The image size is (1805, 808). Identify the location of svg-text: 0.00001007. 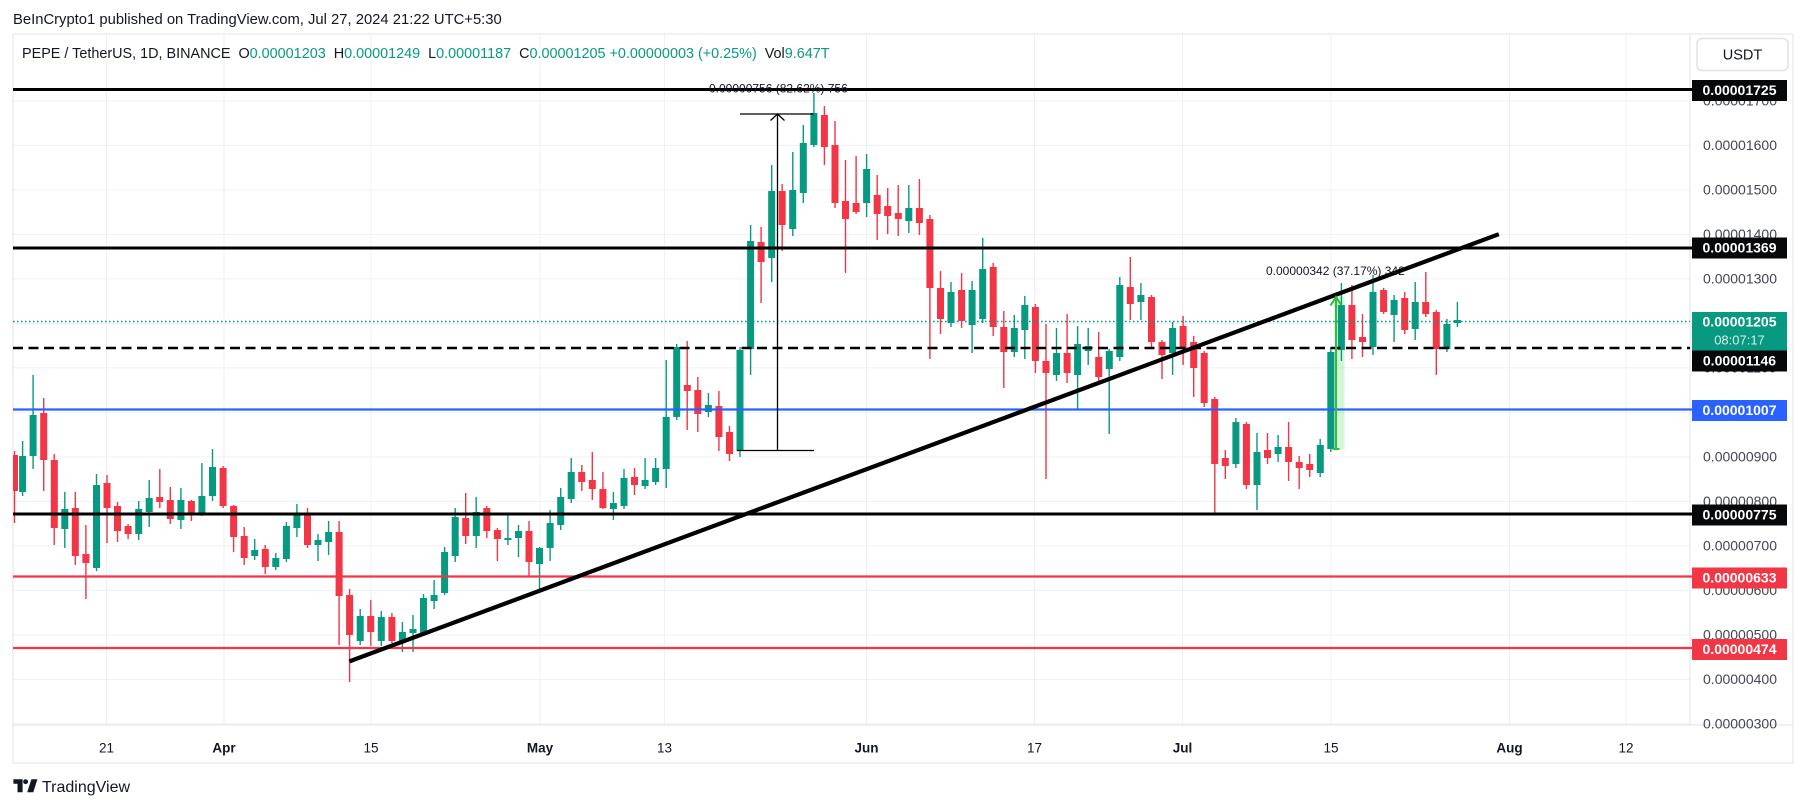
(1740, 410).